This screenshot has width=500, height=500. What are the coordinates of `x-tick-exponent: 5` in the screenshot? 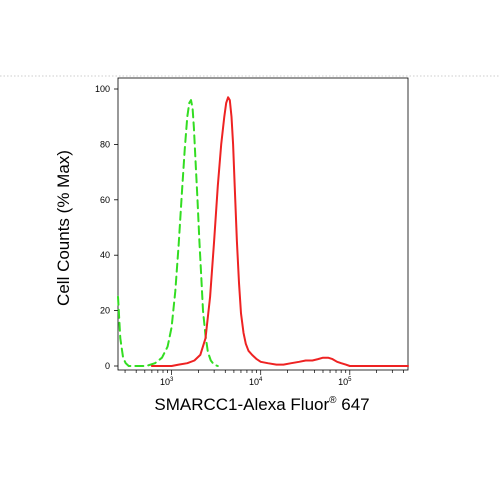 It's located at (350, 380).